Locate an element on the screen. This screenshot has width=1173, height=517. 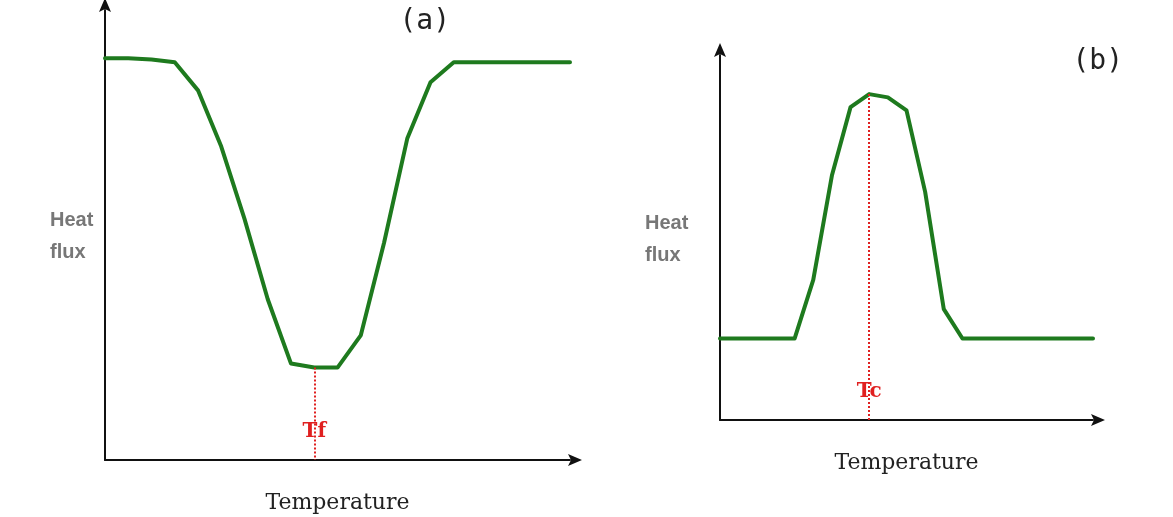
annotation: Tc is located at coordinates (869, 390).